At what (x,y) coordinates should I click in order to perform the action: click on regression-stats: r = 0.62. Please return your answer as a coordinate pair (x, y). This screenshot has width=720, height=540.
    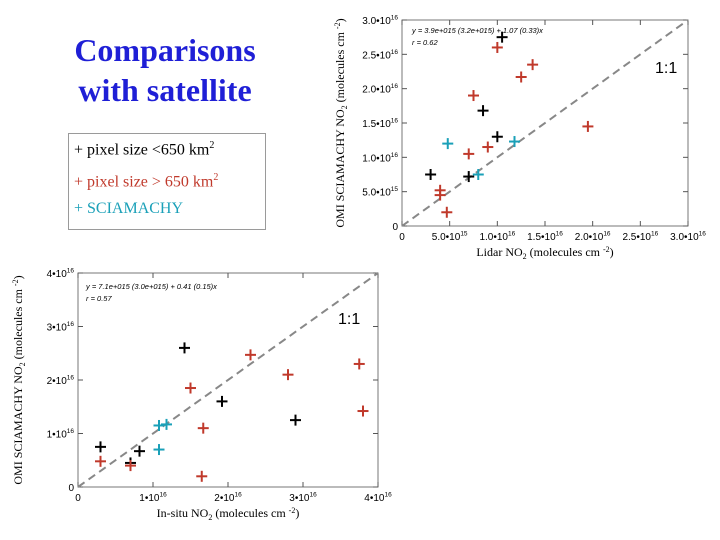
    Looking at the image, I should click on (425, 42).